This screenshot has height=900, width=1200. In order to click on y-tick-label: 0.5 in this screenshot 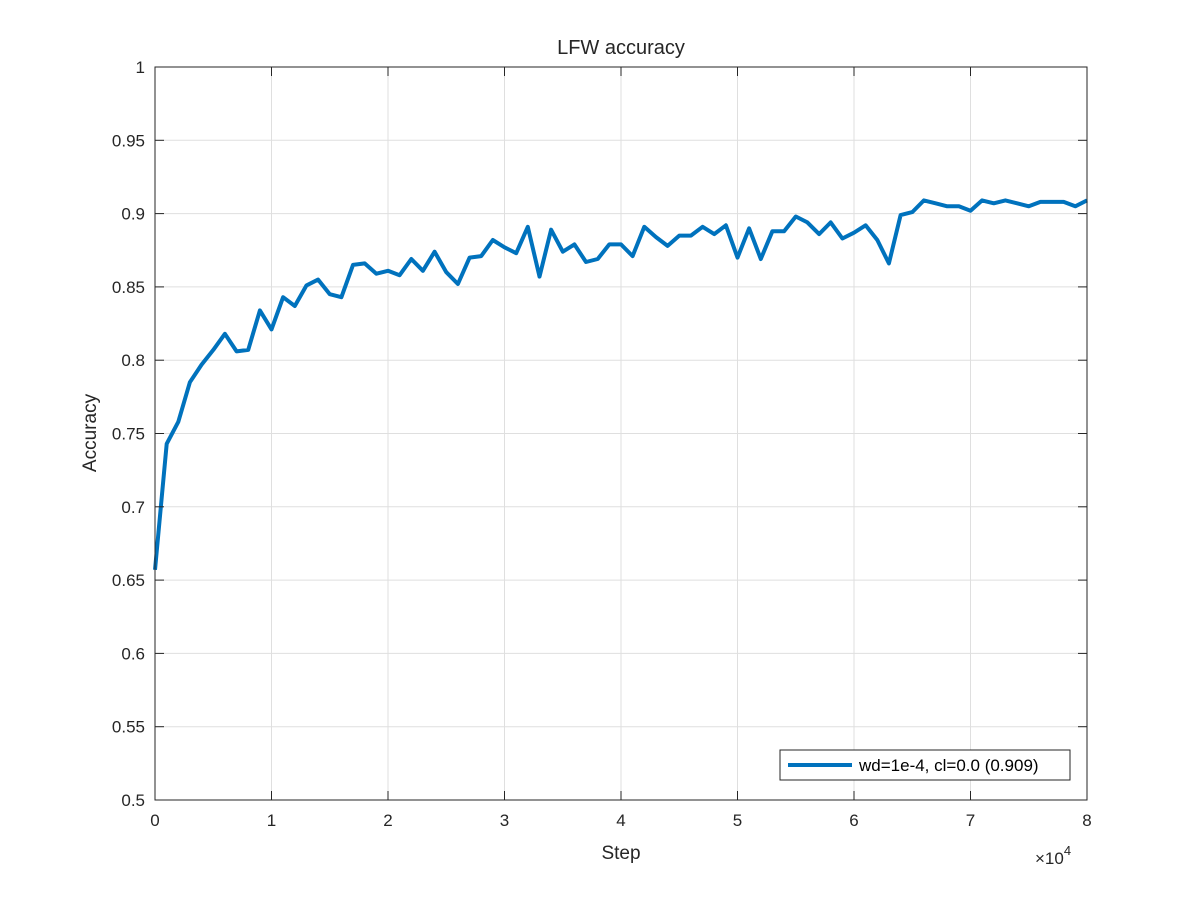, I will do `click(133, 800)`.